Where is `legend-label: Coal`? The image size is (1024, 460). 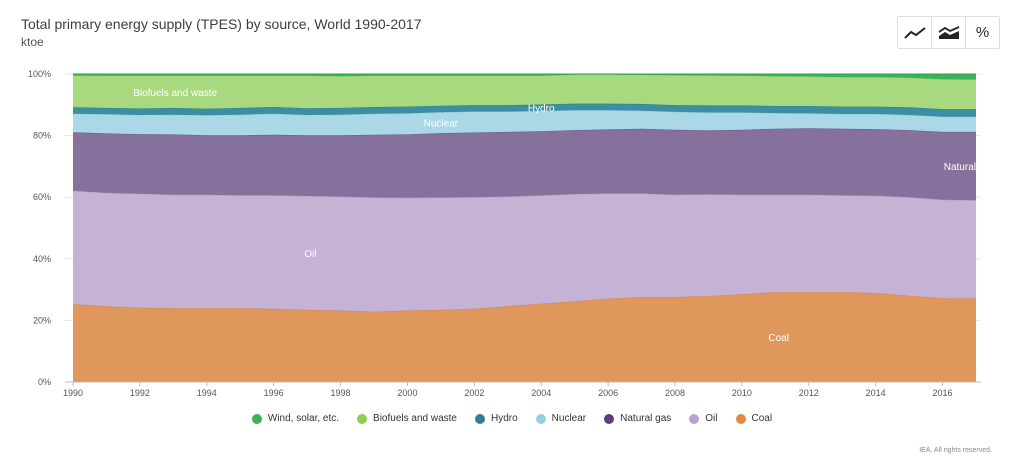
legend-label: Coal is located at coordinates (762, 418).